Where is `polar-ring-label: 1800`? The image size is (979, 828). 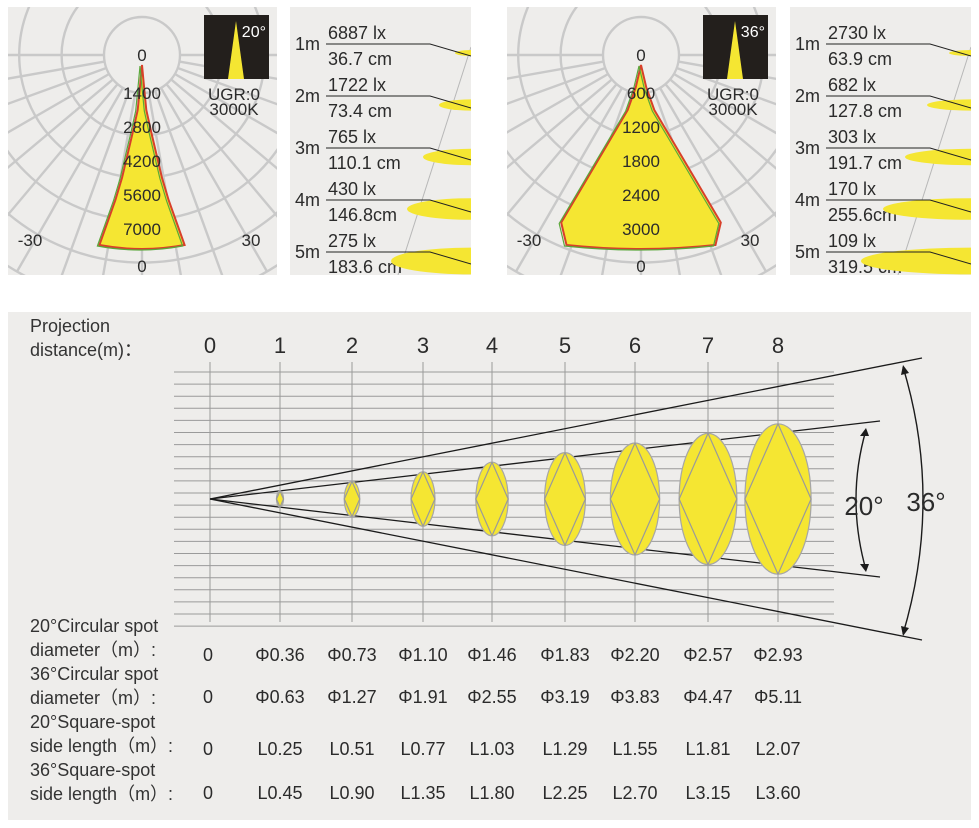
polar-ring-label: 1800 is located at coordinates (641, 161).